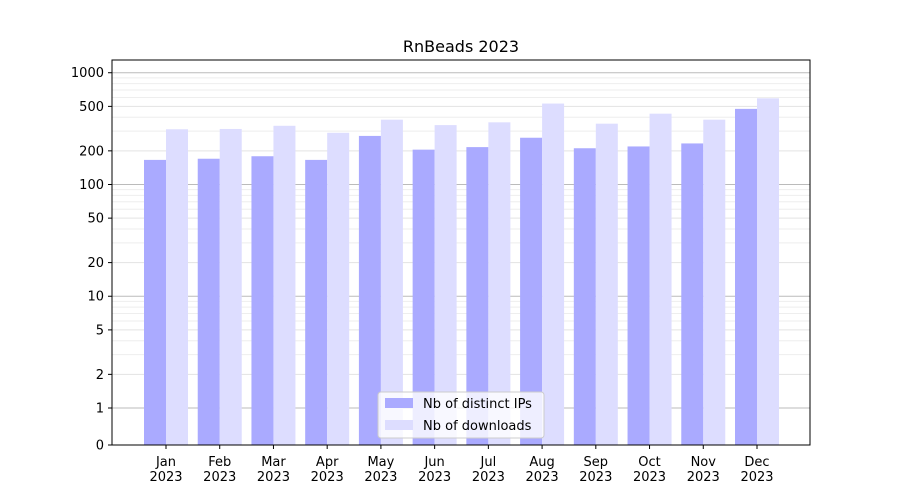  What do you see at coordinates (703, 470) in the screenshot?
I see `x-tick-label: Nov 2023` at bounding box center [703, 470].